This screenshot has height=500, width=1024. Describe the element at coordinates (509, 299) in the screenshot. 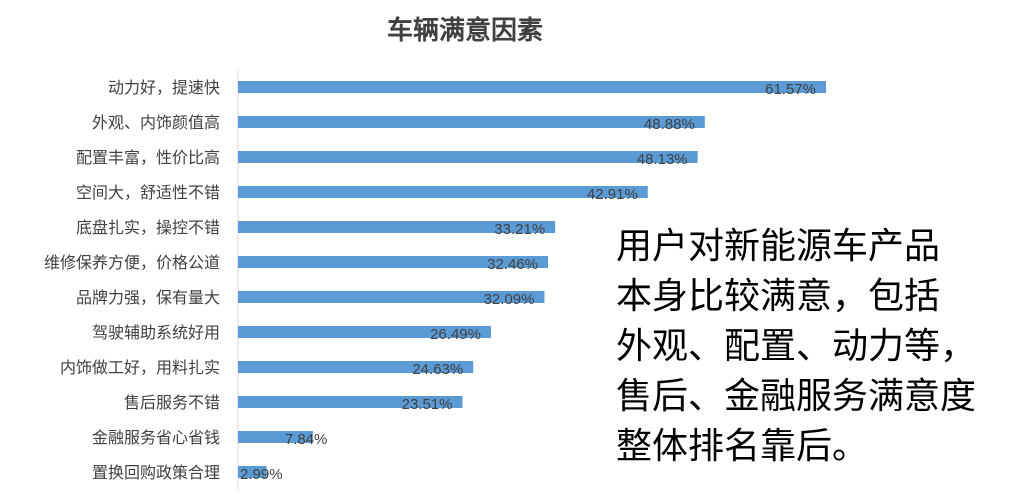

I see `data-label: 32.09%` at that location.